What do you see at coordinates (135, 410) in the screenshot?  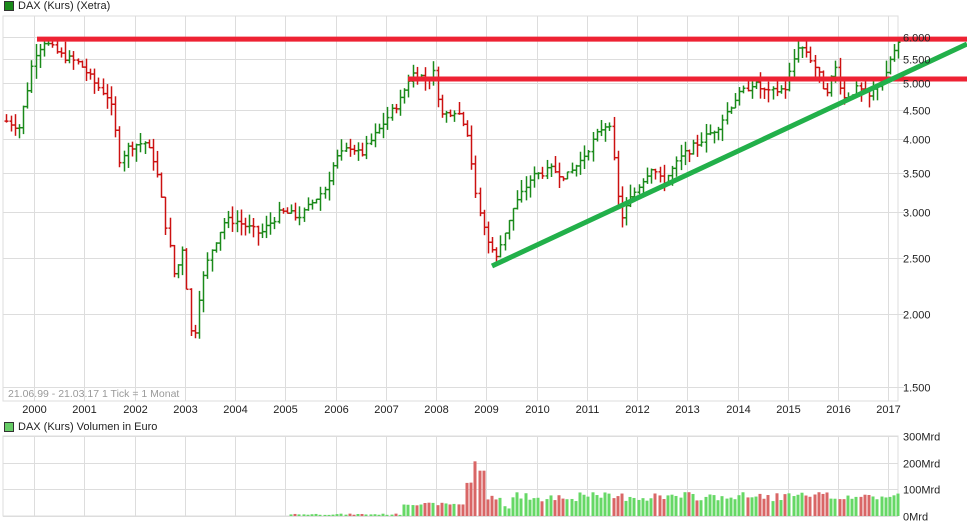 I see `svg-text: 2002` at bounding box center [135, 410].